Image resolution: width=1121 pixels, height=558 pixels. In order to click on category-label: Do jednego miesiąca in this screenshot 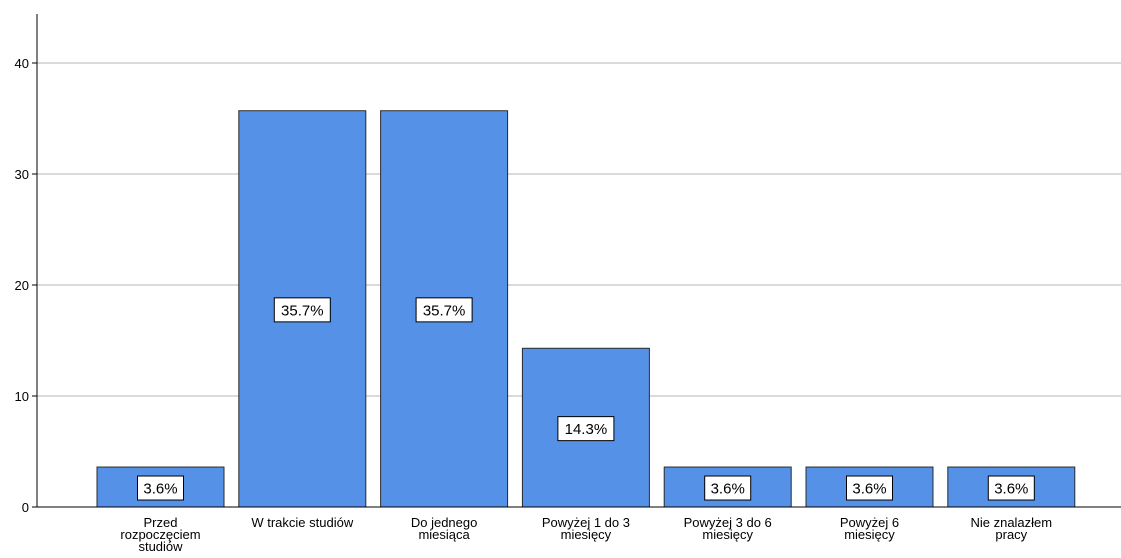, I will do `click(444, 528)`.